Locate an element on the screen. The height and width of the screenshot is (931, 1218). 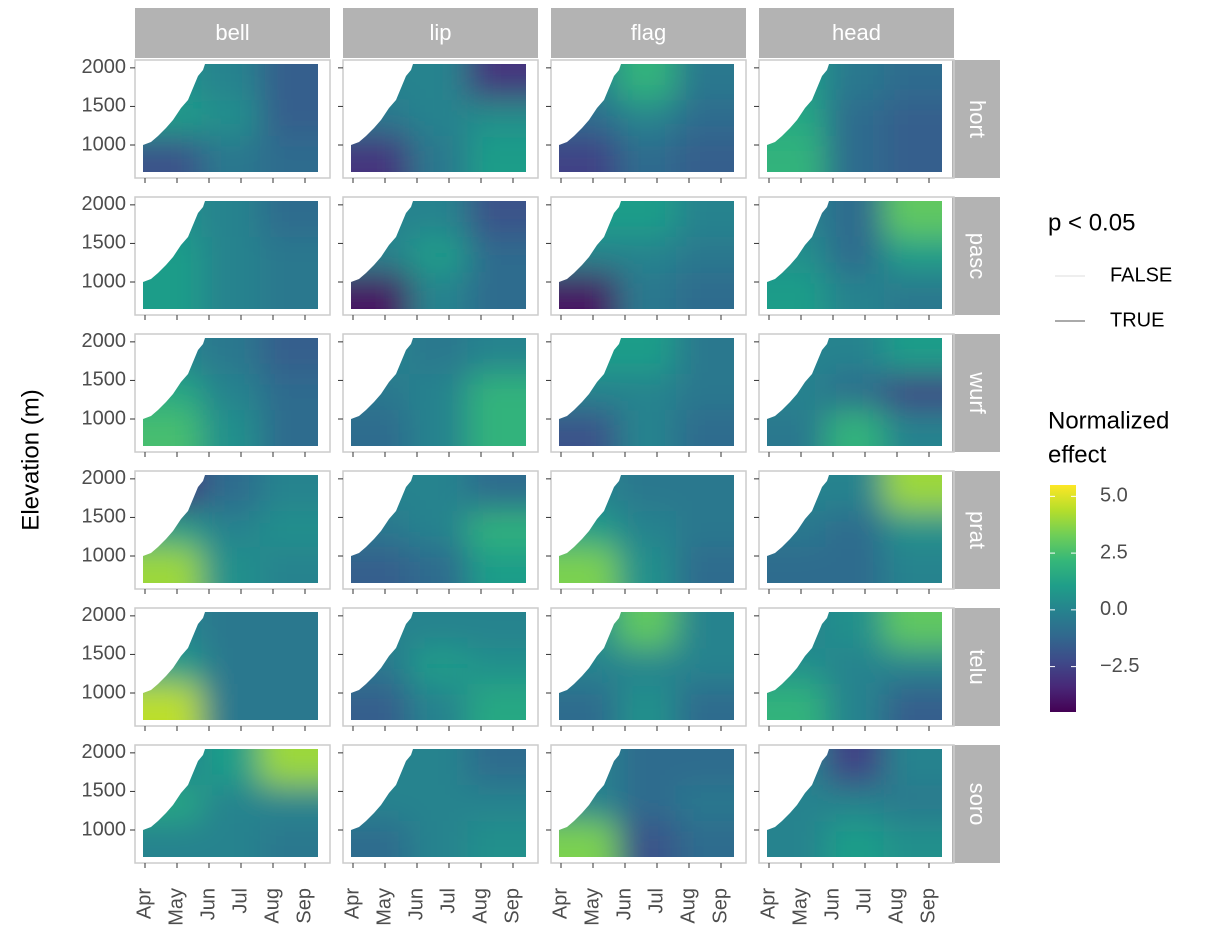
strip-label: pasc is located at coordinates (977, 256).